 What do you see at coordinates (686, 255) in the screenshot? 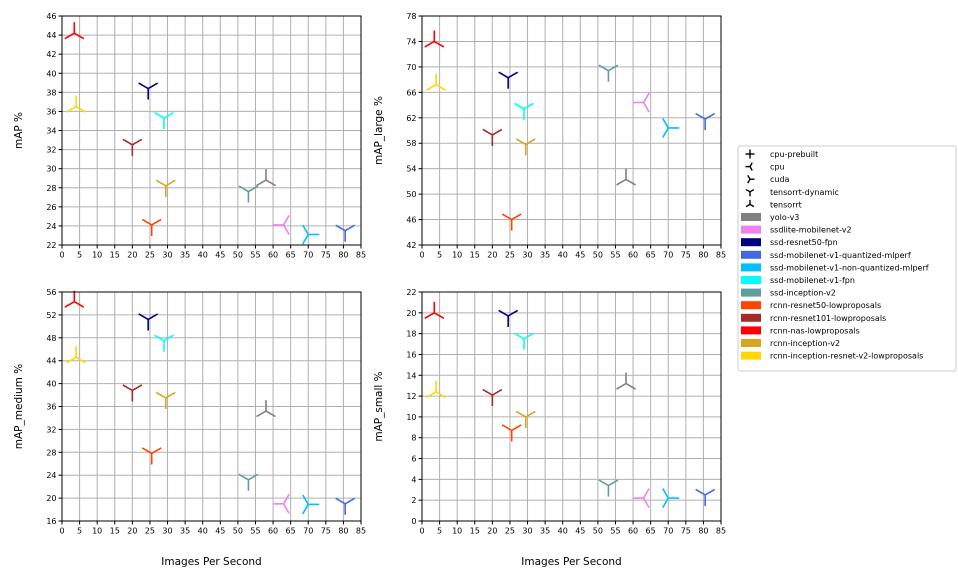
I see `x-tick-label: 75` at bounding box center [686, 255].